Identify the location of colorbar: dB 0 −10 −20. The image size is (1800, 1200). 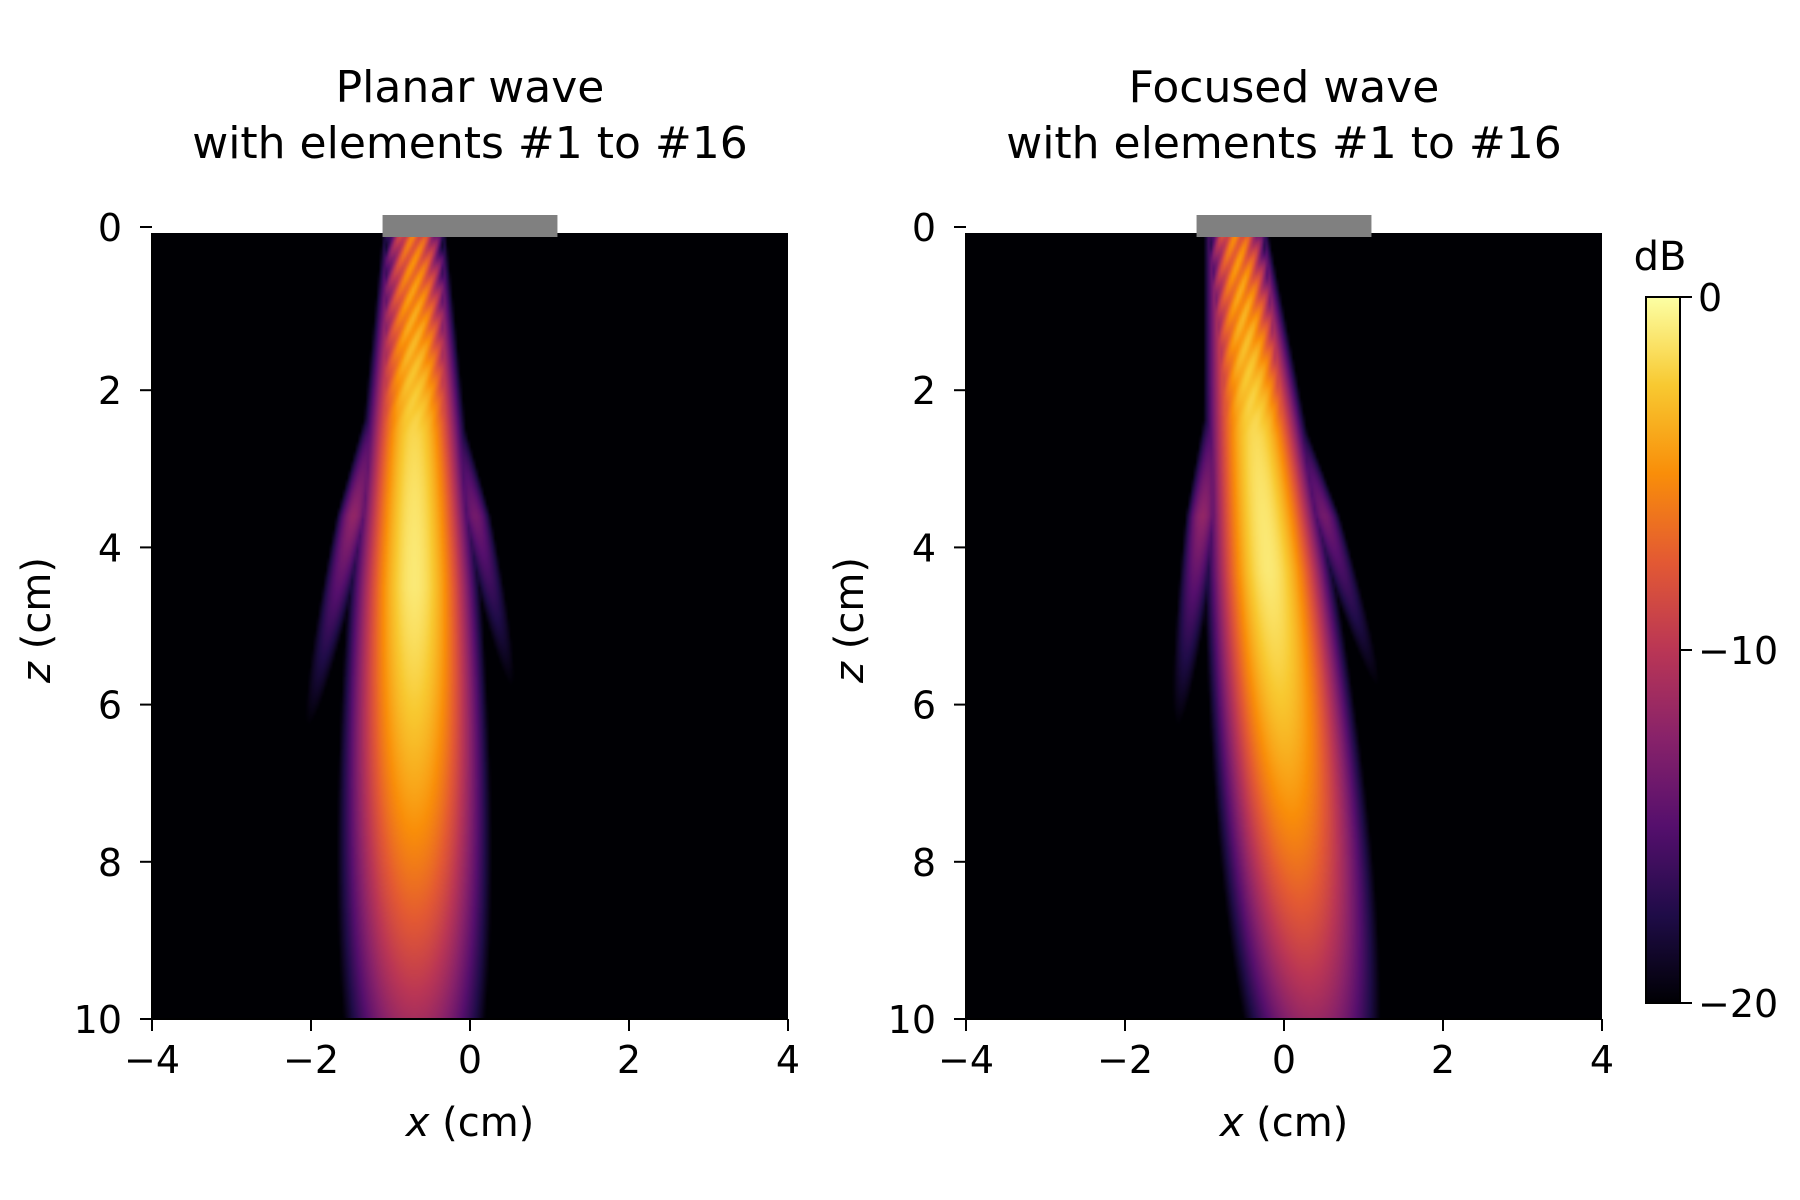
(1706, 630).